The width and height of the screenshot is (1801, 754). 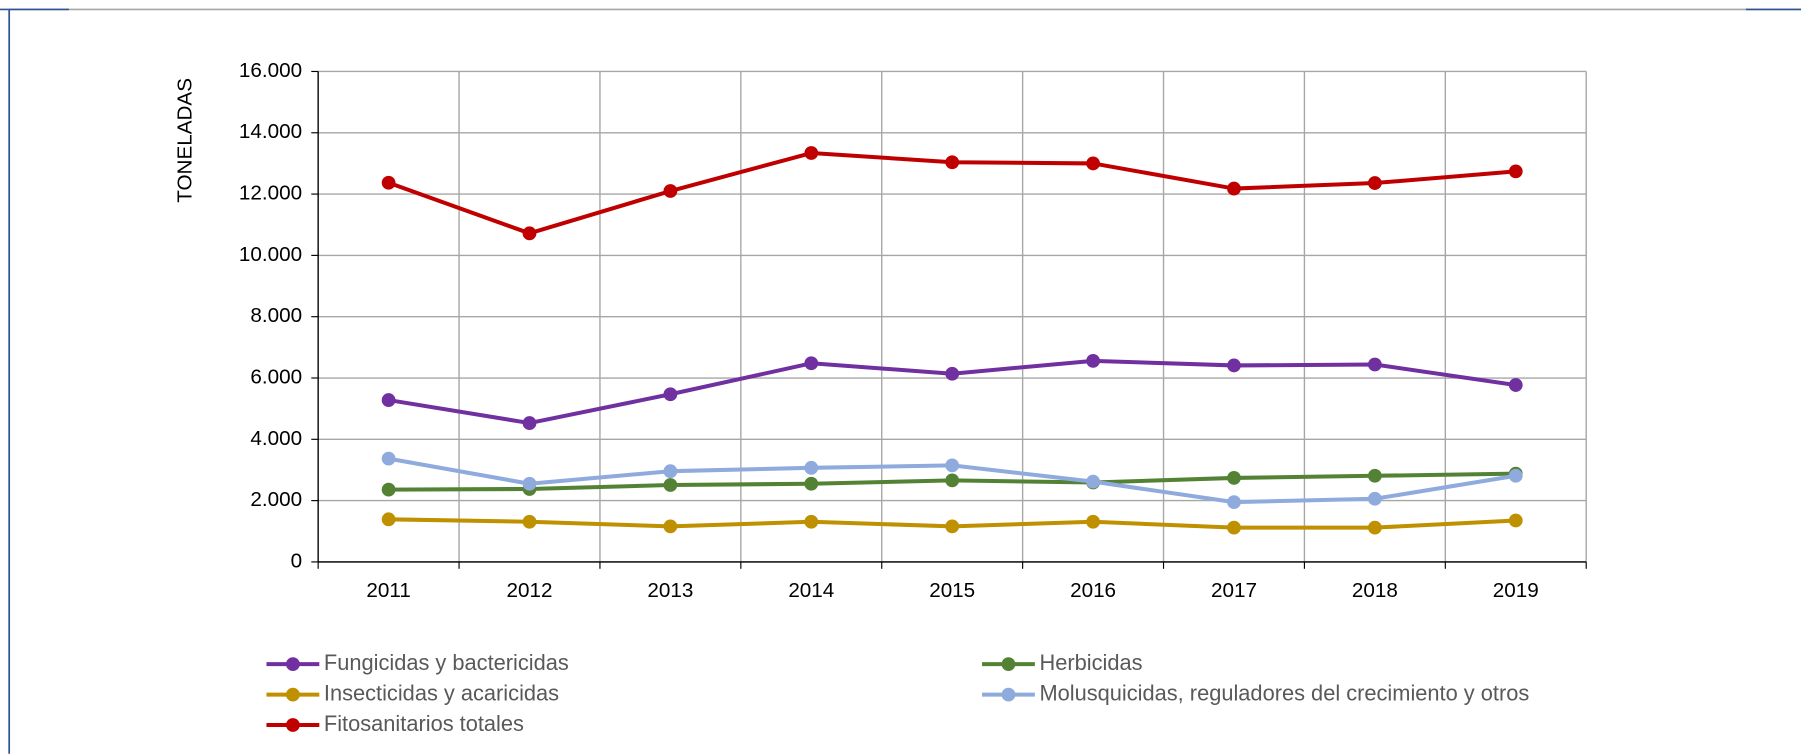 What do you see at coordinates (441, 692) in the screenshot?
I see `legend-label: Insecticidas y acaricidas` at bounding box center [441, 692].